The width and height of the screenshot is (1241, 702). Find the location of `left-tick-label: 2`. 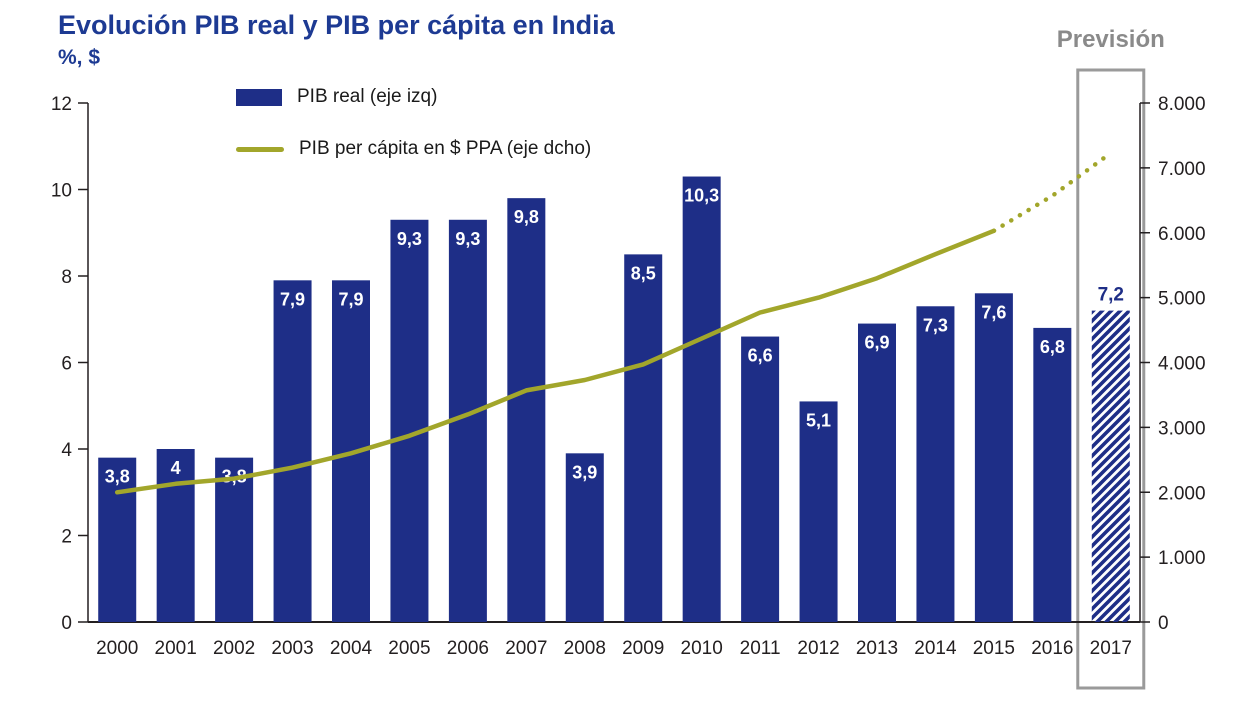

left-tick-label: 2 is located at coordinates (66, 537).